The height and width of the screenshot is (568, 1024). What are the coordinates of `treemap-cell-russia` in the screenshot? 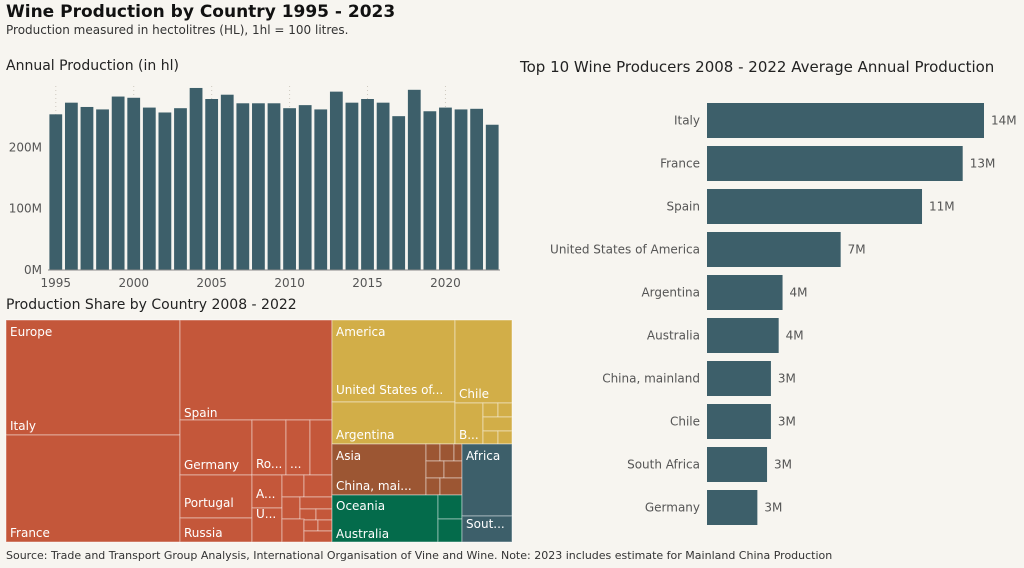 It's located at (216, 530).